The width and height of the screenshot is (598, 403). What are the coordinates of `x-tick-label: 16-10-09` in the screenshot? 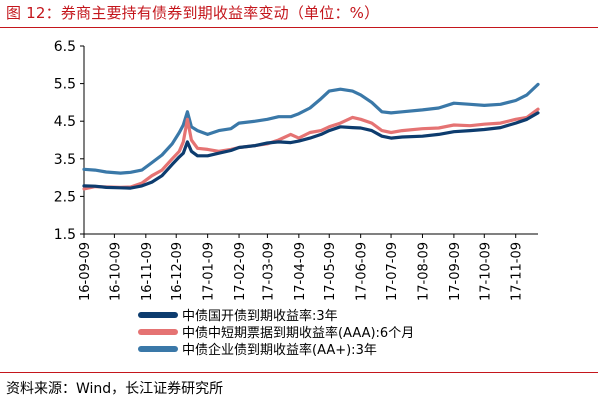 It's located at (115, 271).